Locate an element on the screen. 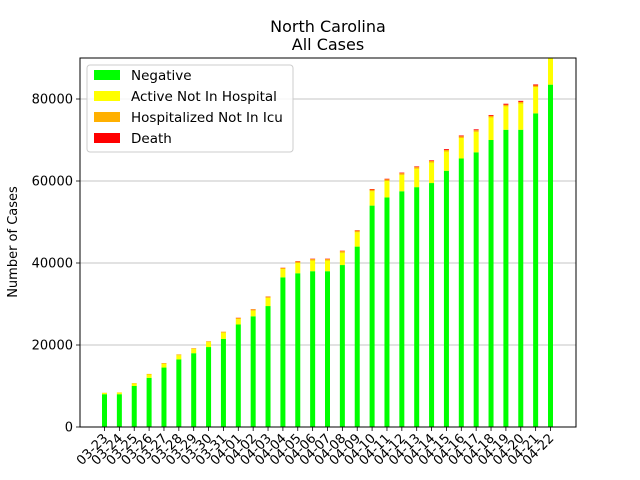  y-tick-label: 0 is located at coordinates (69, 428).